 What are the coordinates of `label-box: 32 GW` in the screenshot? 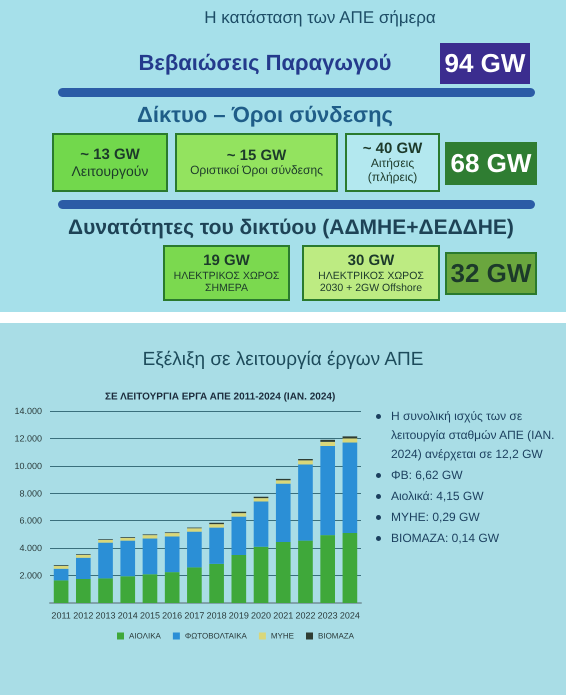 It's located at (491, 273).